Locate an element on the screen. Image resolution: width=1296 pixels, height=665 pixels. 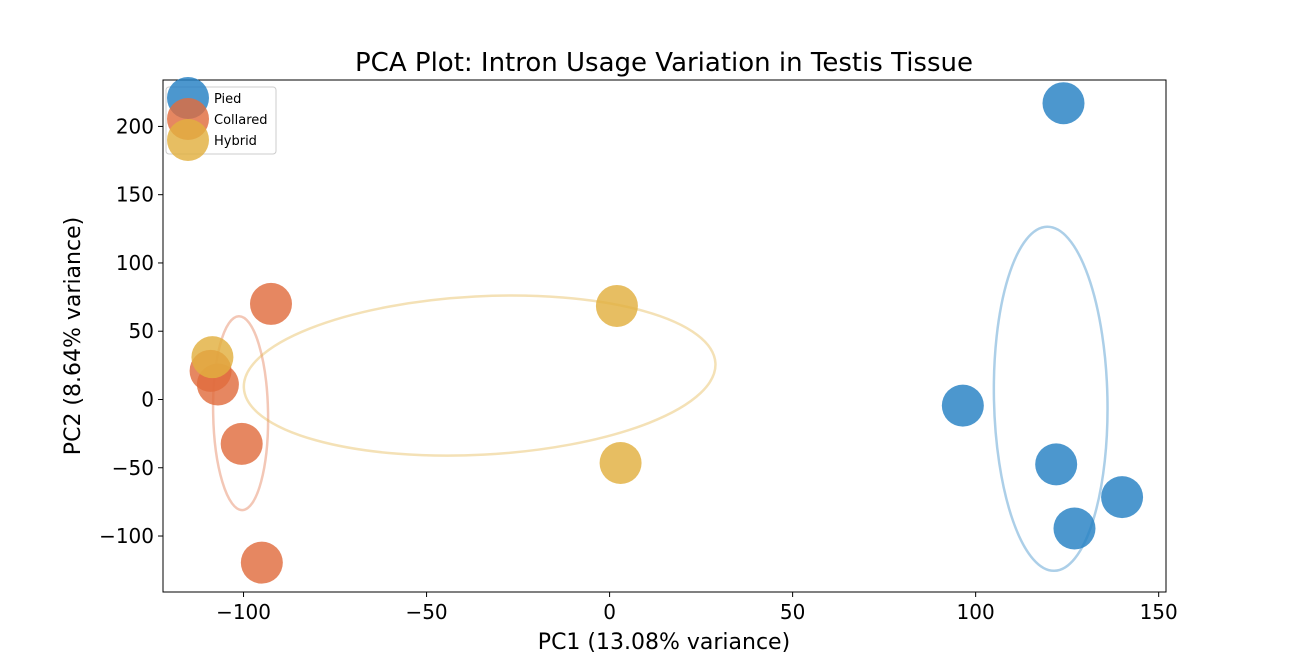
y-axis-label: PC2 (8.64% variance) is located at coordinates (73, 336).